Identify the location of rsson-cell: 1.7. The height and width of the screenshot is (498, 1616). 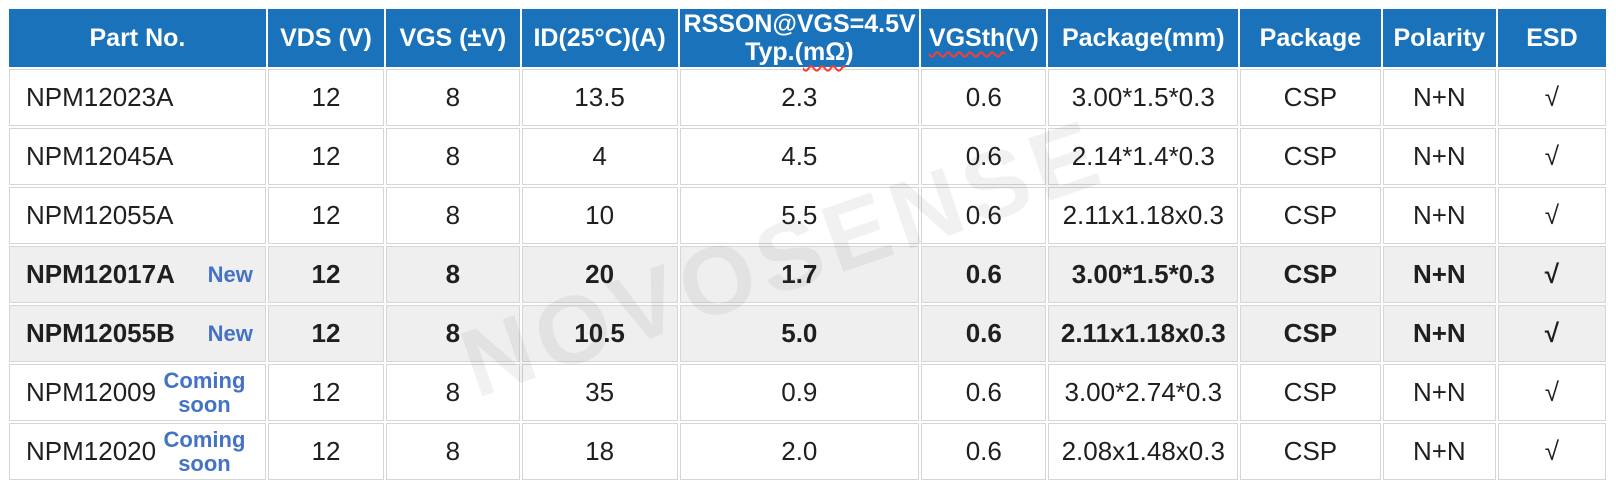
(799, 274).